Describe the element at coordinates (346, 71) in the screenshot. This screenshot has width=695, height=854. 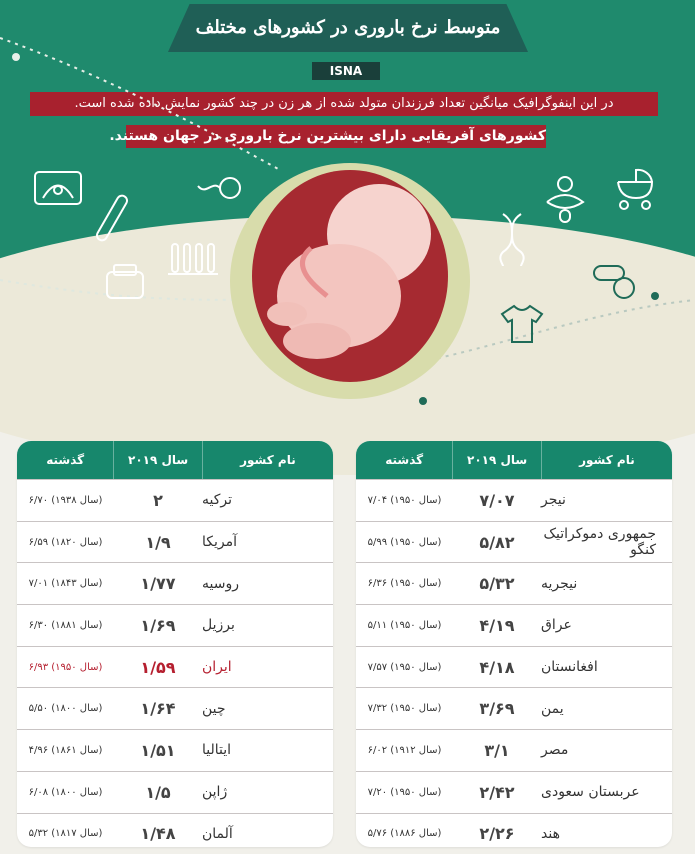
I see `isna-badge: ISNA` at that location.